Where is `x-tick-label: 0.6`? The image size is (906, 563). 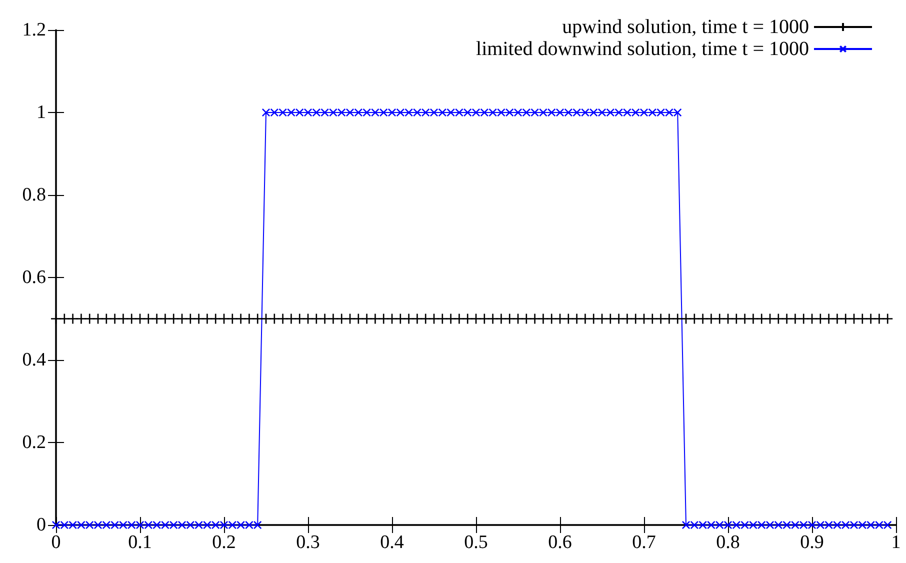 x-tick-label: 0.6 is located at coordinates (560, 542).